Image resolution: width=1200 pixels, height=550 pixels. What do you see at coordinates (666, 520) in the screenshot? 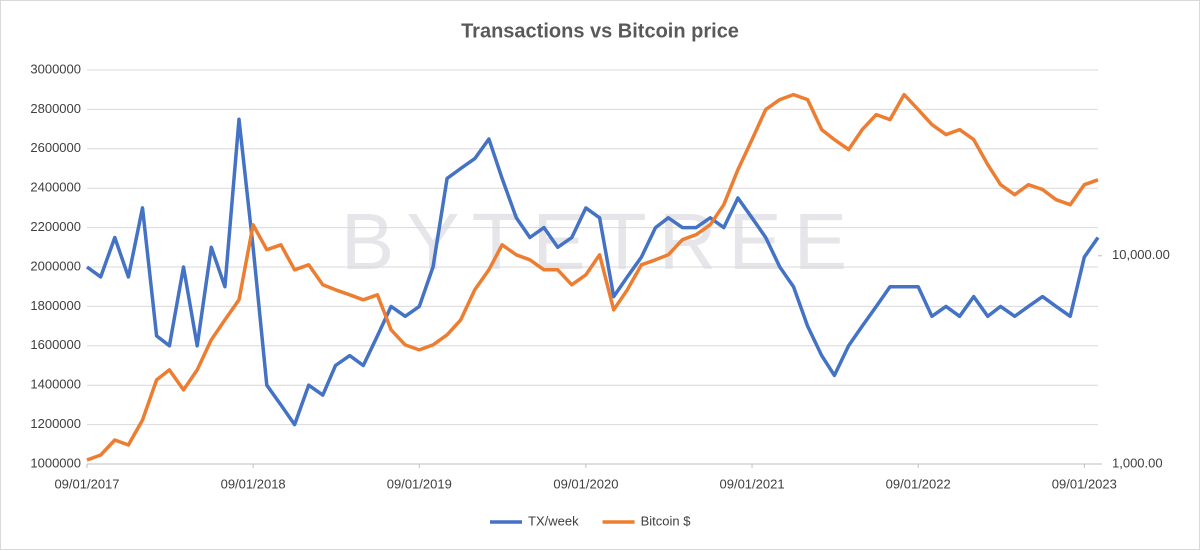
I see `legend-label: Bitcoin $` at bounding box center [666, 520].